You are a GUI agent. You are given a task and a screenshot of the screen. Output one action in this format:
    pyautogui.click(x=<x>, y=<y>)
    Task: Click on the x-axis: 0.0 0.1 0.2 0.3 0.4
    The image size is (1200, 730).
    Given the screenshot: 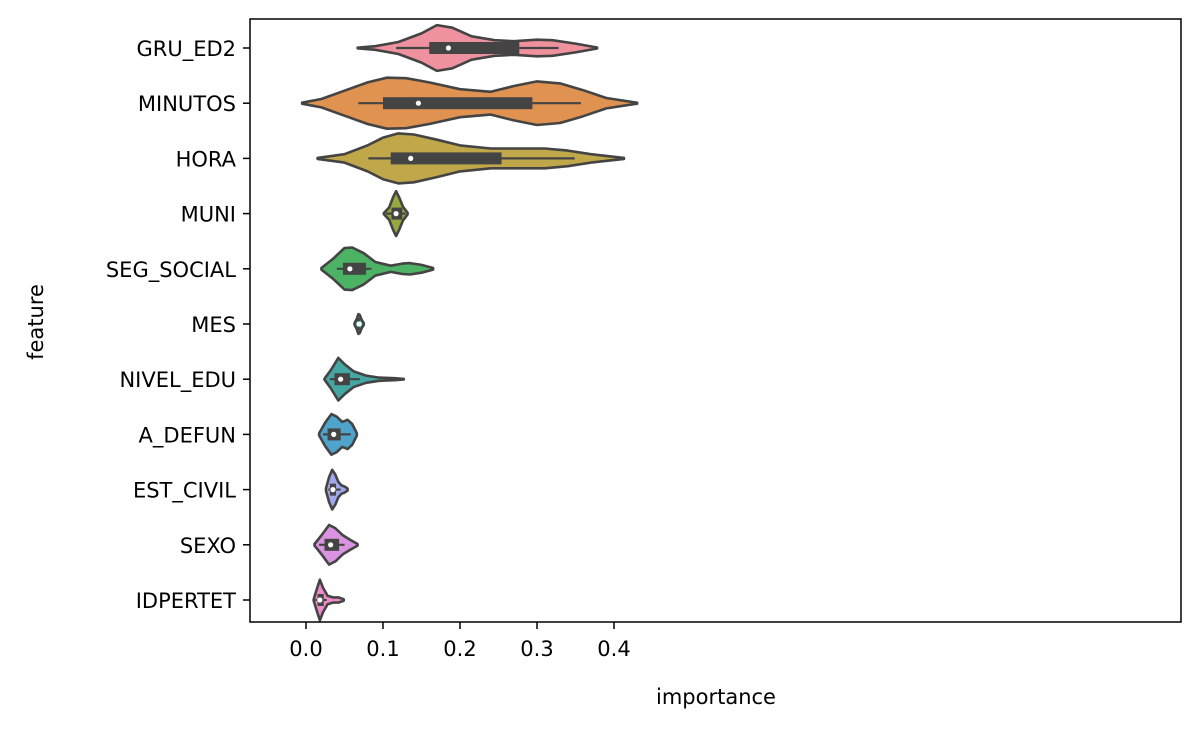 What is the action you would take?
    pyautogui.click(x=460, y=641)
    